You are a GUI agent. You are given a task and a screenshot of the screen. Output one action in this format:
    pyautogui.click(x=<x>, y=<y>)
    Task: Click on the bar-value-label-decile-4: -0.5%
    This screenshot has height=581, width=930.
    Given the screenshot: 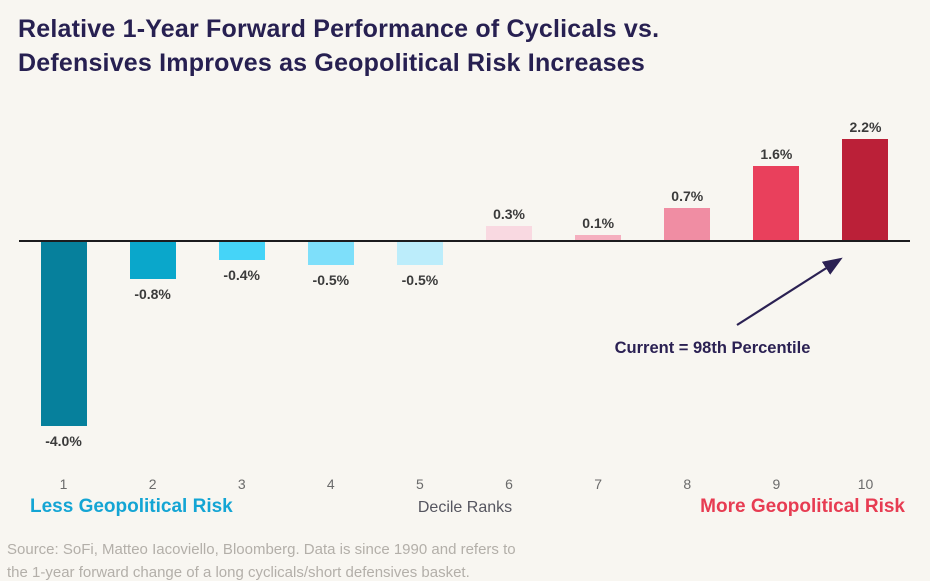 What is the action you would take?
    pyautogui.click(x=331, y=280)
    